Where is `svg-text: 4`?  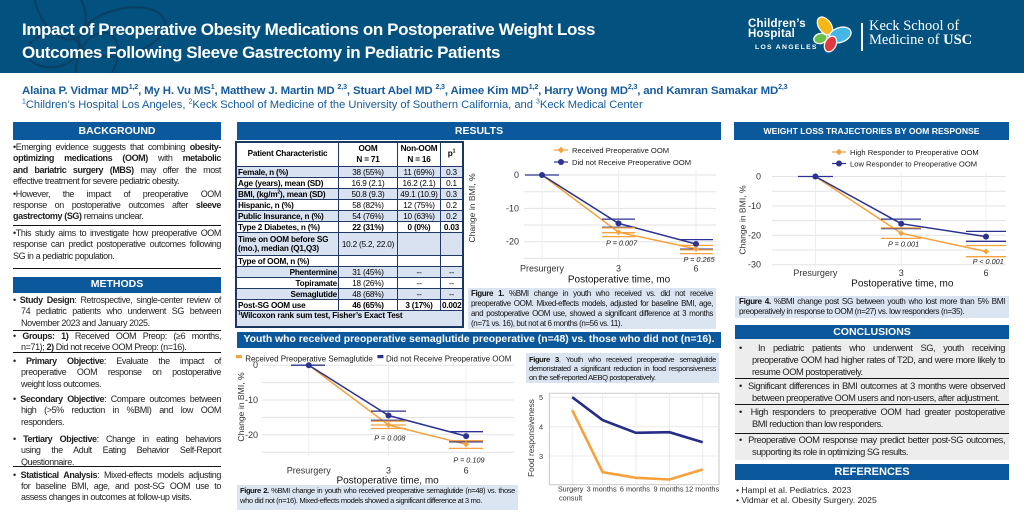
svg-text: 4 is located at coordinates (541, 427).